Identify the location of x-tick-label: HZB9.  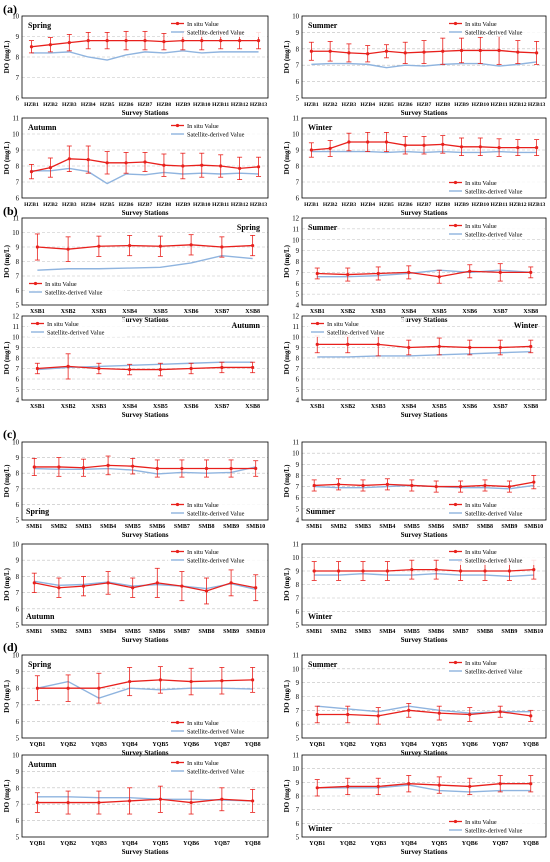
(183, 105).